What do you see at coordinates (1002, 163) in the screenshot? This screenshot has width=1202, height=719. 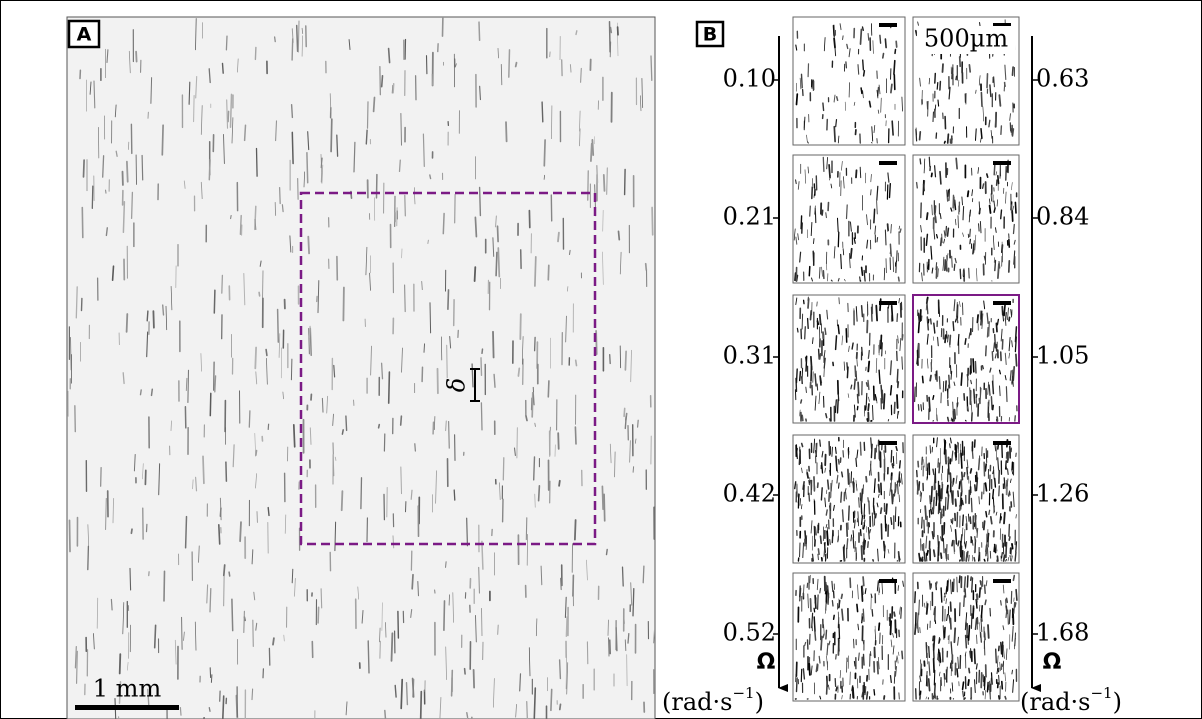 I see `scale-bar` at bounding box center [1002, 163].